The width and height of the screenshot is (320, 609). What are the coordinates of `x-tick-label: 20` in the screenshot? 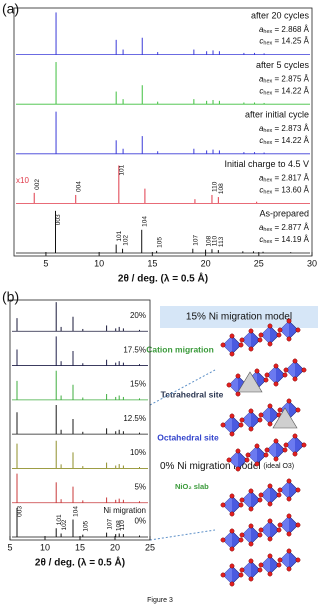 It's located at (115, 547).